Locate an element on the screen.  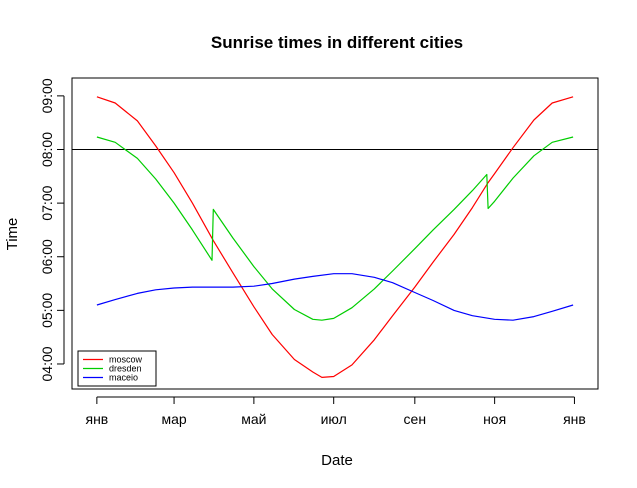
x-axis-label: Date is located at coordinates (337, 460).